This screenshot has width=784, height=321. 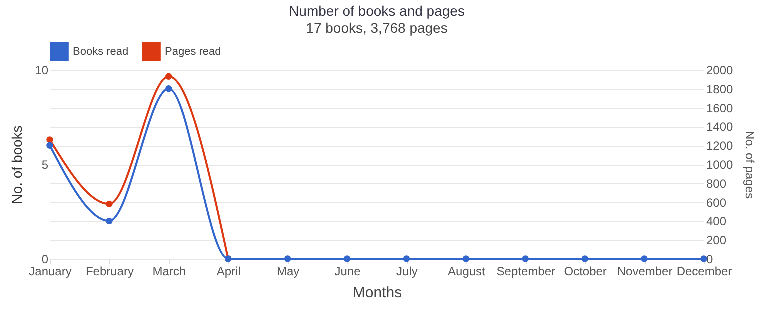 What do you see at coordinates (645, 271) in the screenshot?
I see `x-tick-label: November` at bounding box center [645, 271].